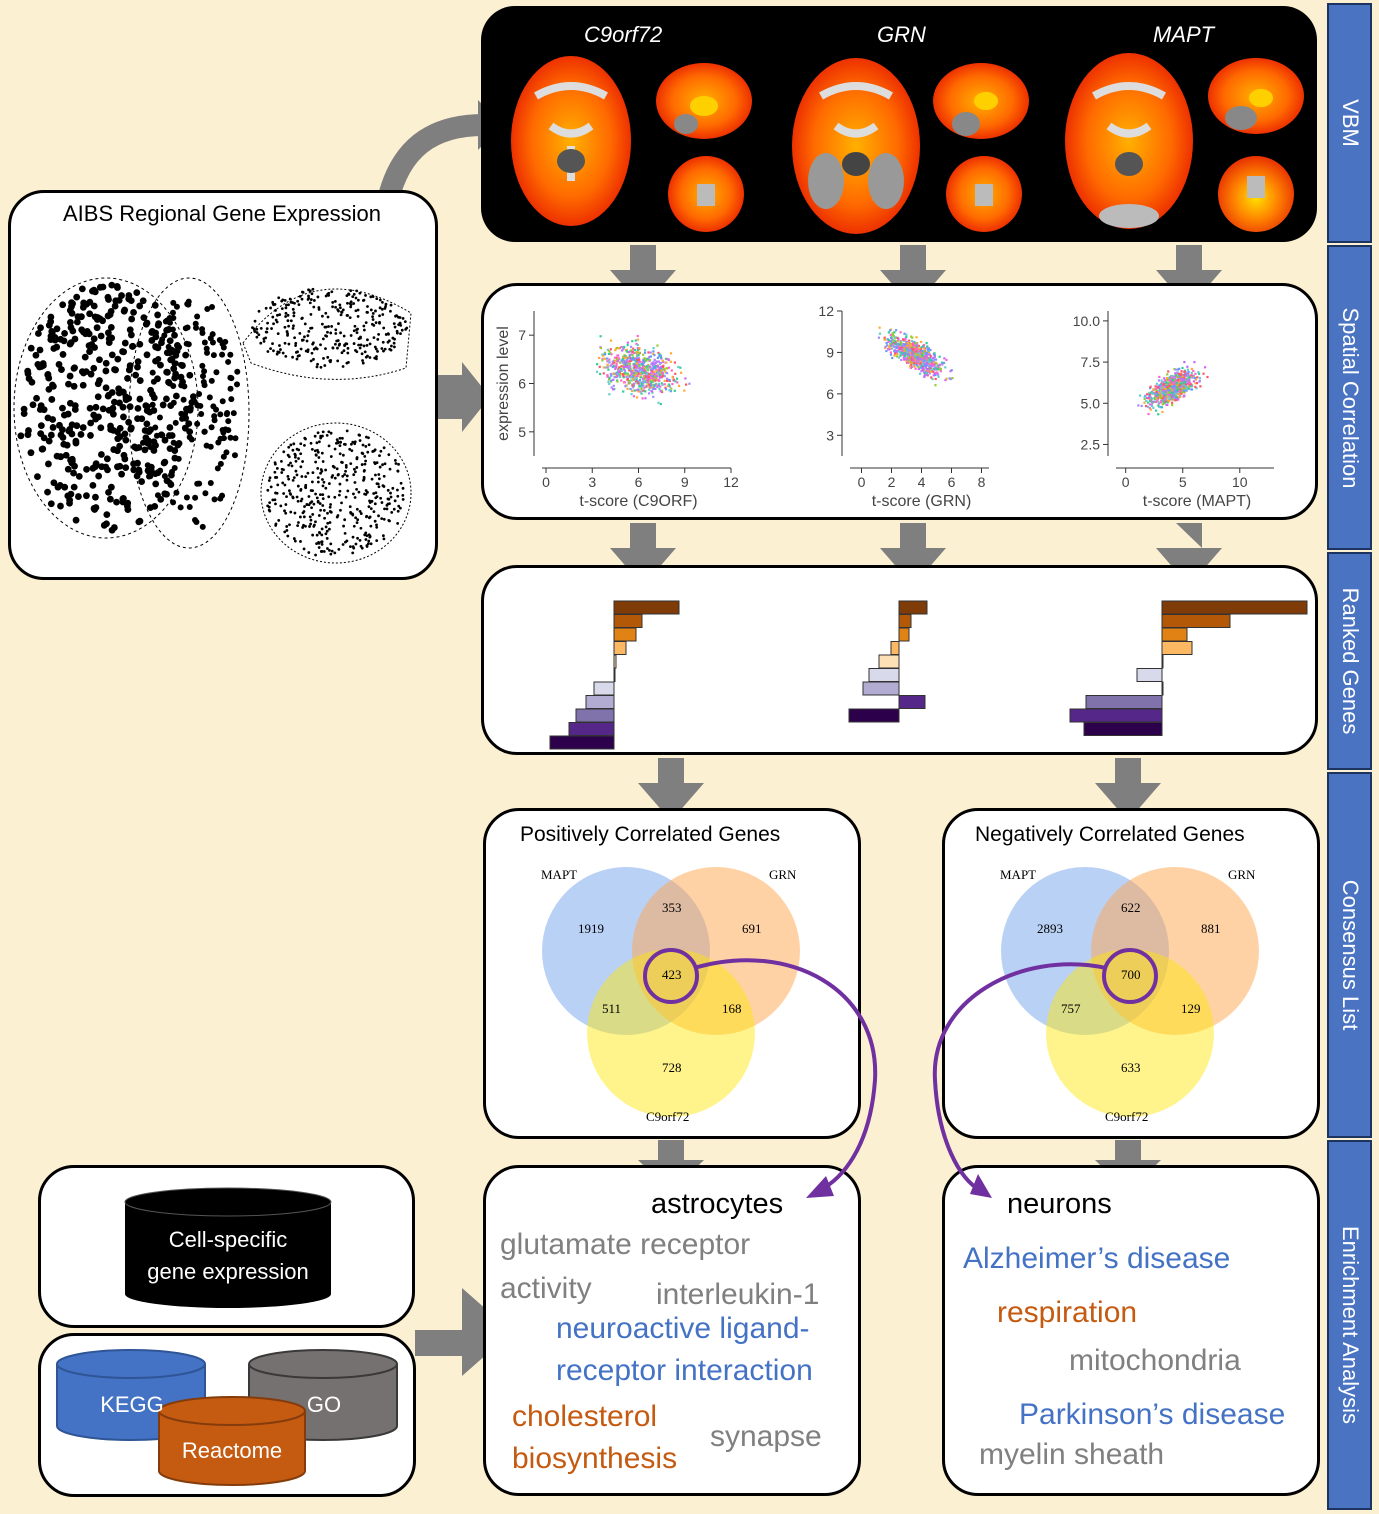 This screenshot has height=1514, width=1379. Describe the element at coordinates (1091, 403) in the screenshot. I see `y-tick-label: 5.0` at that location.